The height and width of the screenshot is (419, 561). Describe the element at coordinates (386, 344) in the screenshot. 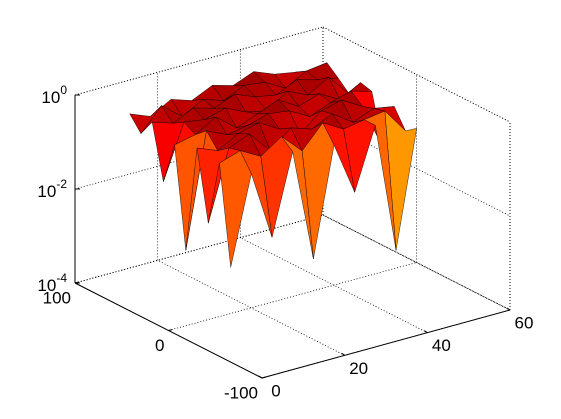

I see `x-axis` at that location.